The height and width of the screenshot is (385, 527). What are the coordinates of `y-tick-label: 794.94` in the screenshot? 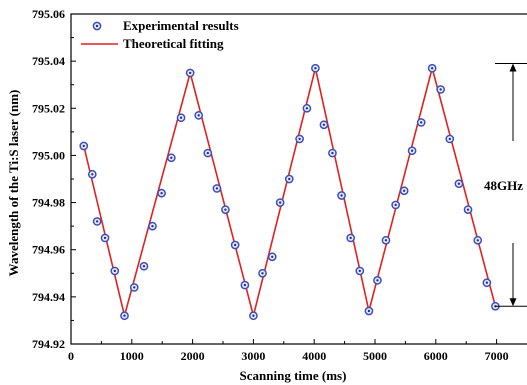 It's located at (48, 297).